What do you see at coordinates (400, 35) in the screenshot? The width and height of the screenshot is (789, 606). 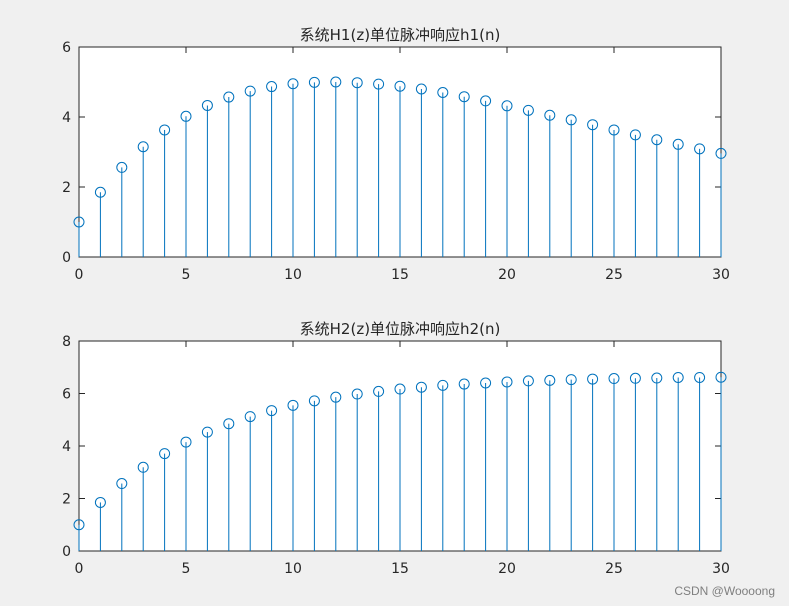 I see `chart-title: 系统H1(z)单位脉冲响应h1(n)` at bounding box center [400, 35].